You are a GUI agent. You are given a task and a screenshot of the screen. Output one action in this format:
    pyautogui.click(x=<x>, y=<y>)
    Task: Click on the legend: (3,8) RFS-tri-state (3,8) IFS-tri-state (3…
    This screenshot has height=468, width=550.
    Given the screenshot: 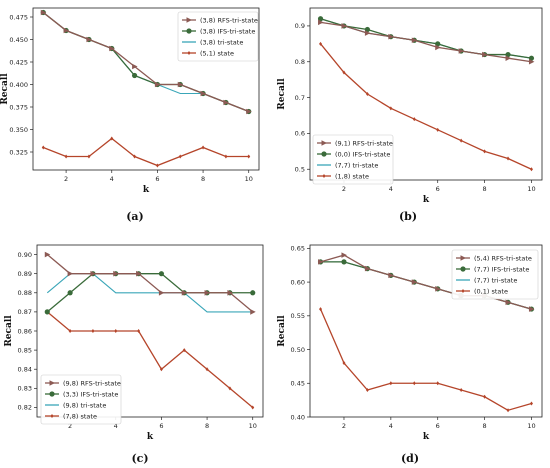 What is the action you would take?
    pyautogui.click(x=218, y=36)
    